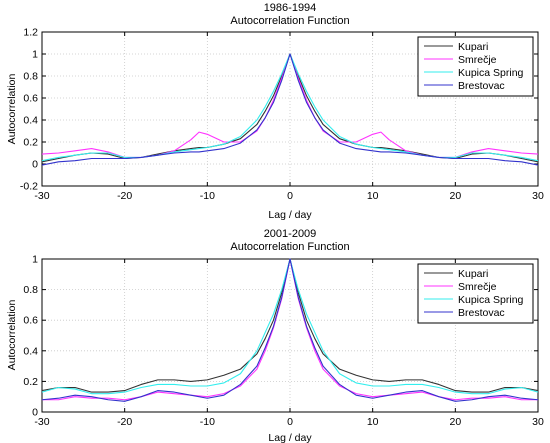 The image size is (550, 443). What do you see at coordinates (30, 336) in the screenshot?
I see `y-tick-labels: 0 0.2 0.4 0.6 0.8 1` at bounding box center [30, 336].